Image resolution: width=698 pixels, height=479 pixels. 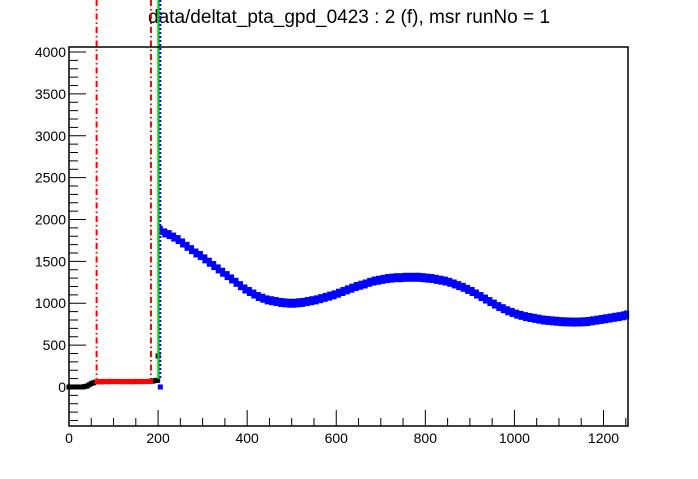 What do you see at coordinates (55, 345) in the screenshot?
I see `y-tick-label: 500` at bounding box center [55, 345].